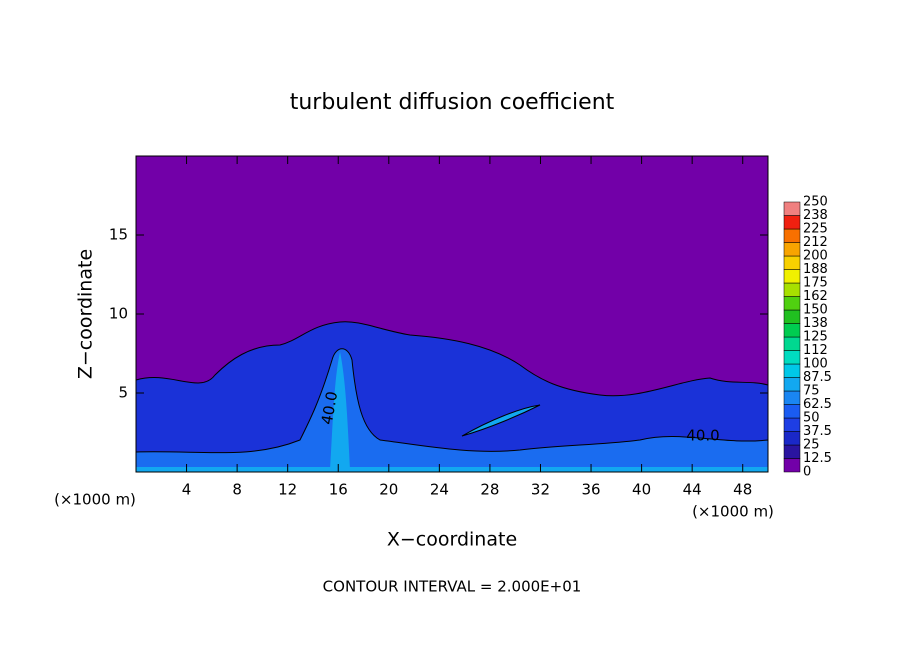 This screenshot has height=654, width=904. What do you see at coordinates (237, 490) in the screenshot?
I see `x-tick-label: 8` at bounding box center [237, 490].